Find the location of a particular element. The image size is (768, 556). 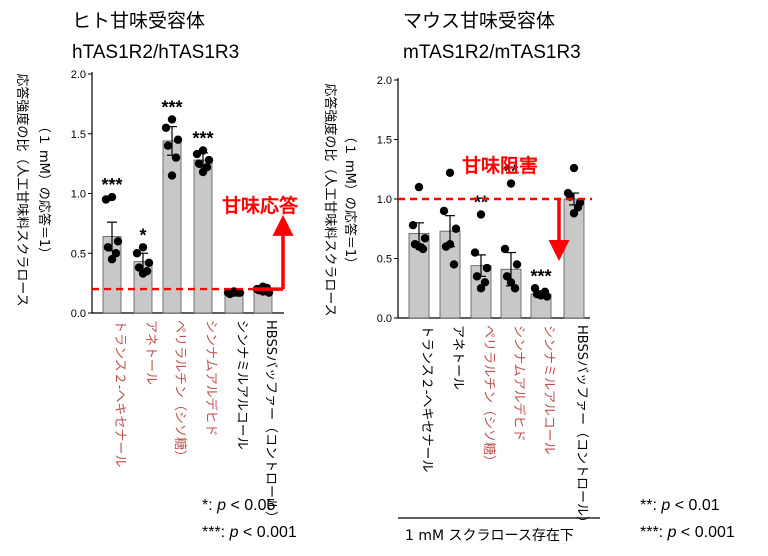

chart-subtitle: hTAS1R2/hTAS1R3 is located at coordinates (155, 52).